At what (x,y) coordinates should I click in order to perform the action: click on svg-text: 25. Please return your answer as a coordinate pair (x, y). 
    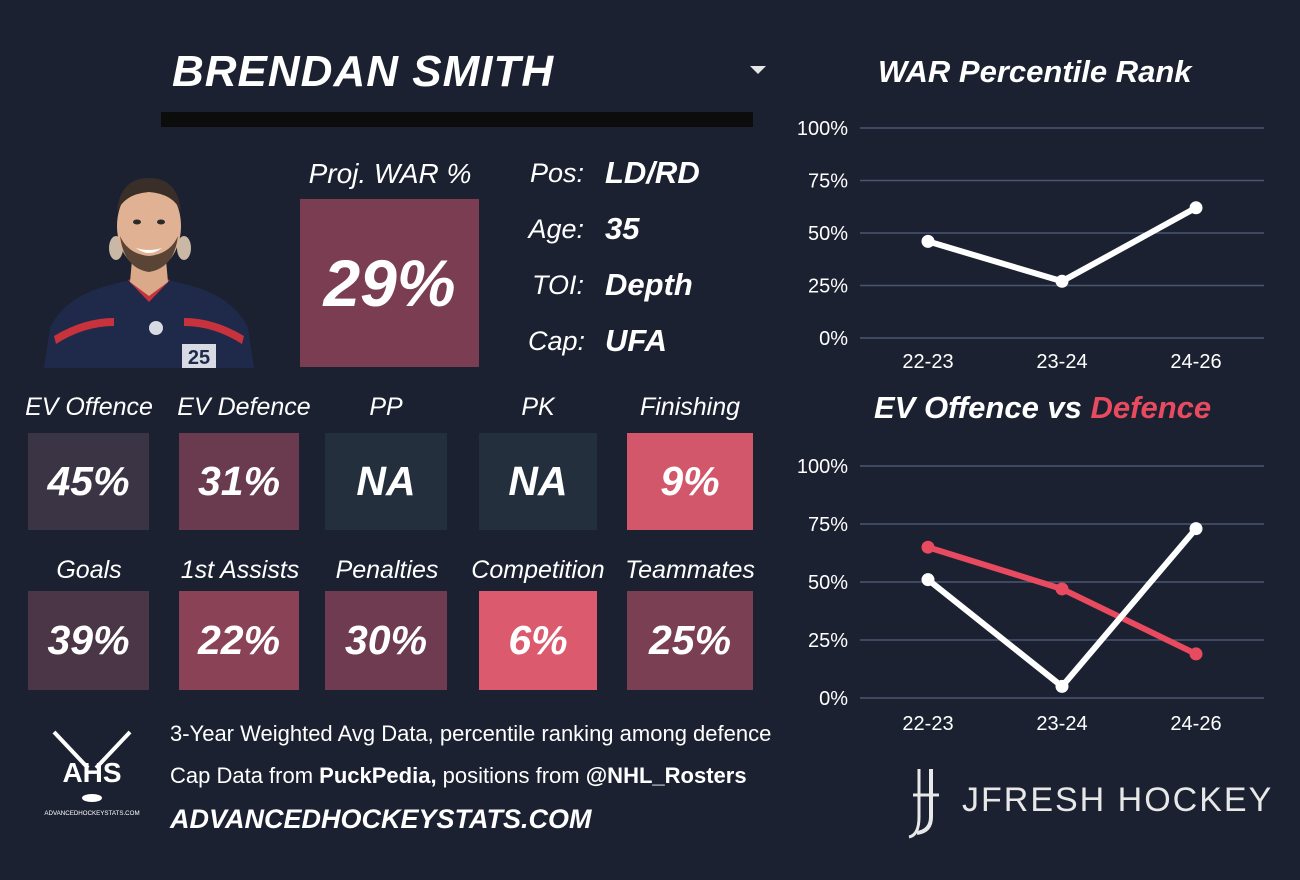
    Looking at the image, I should click on (199, 357).